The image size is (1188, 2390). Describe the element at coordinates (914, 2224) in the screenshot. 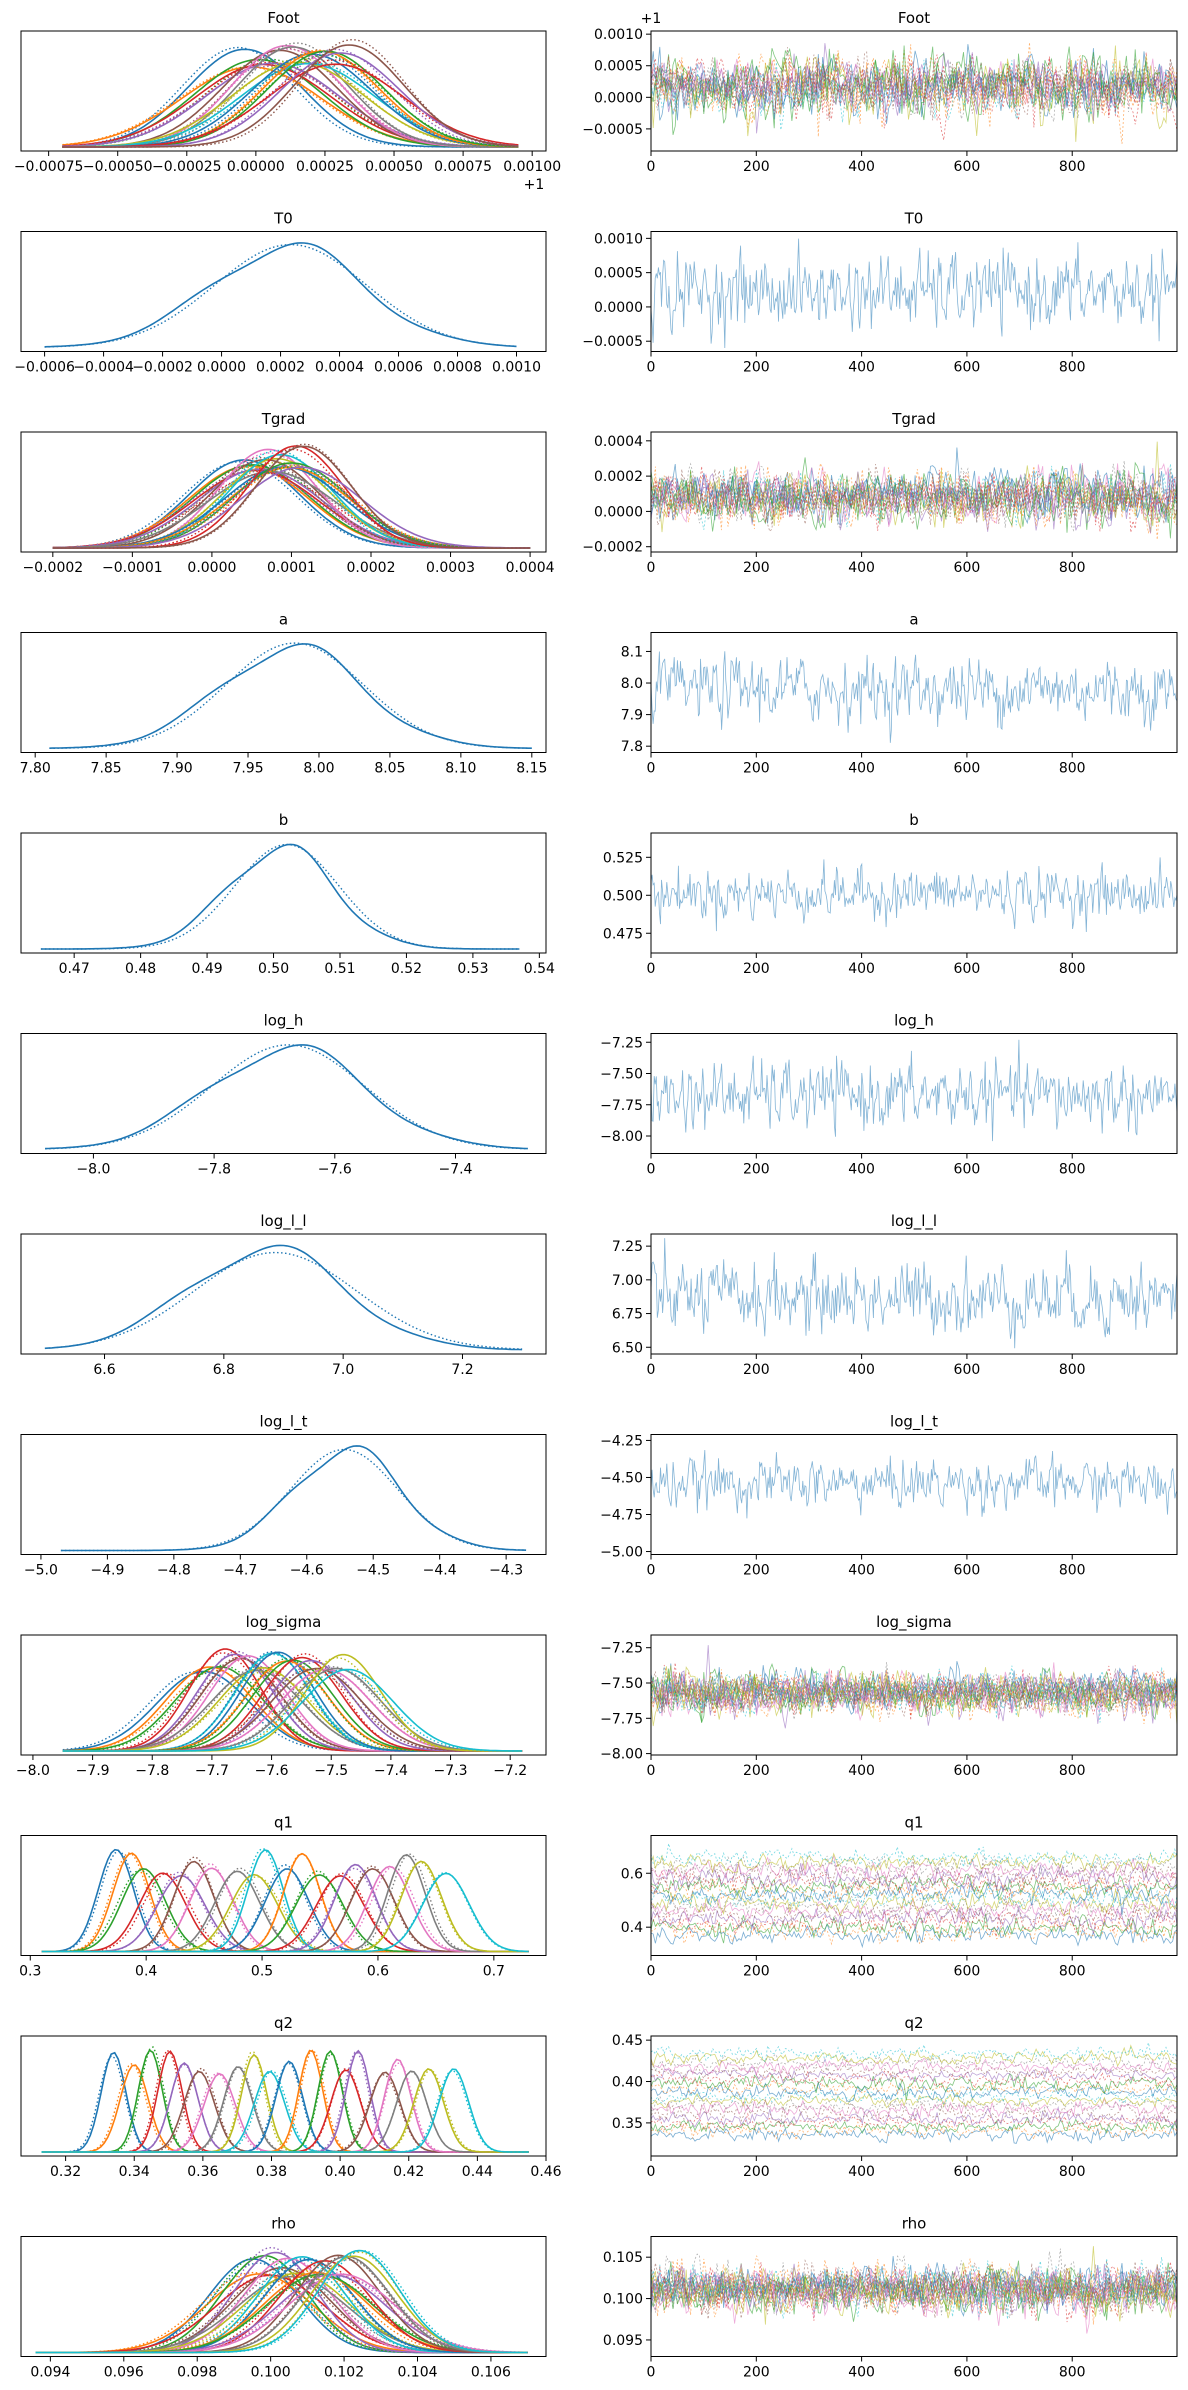

I see `trace-title-rho: rho` at that location.